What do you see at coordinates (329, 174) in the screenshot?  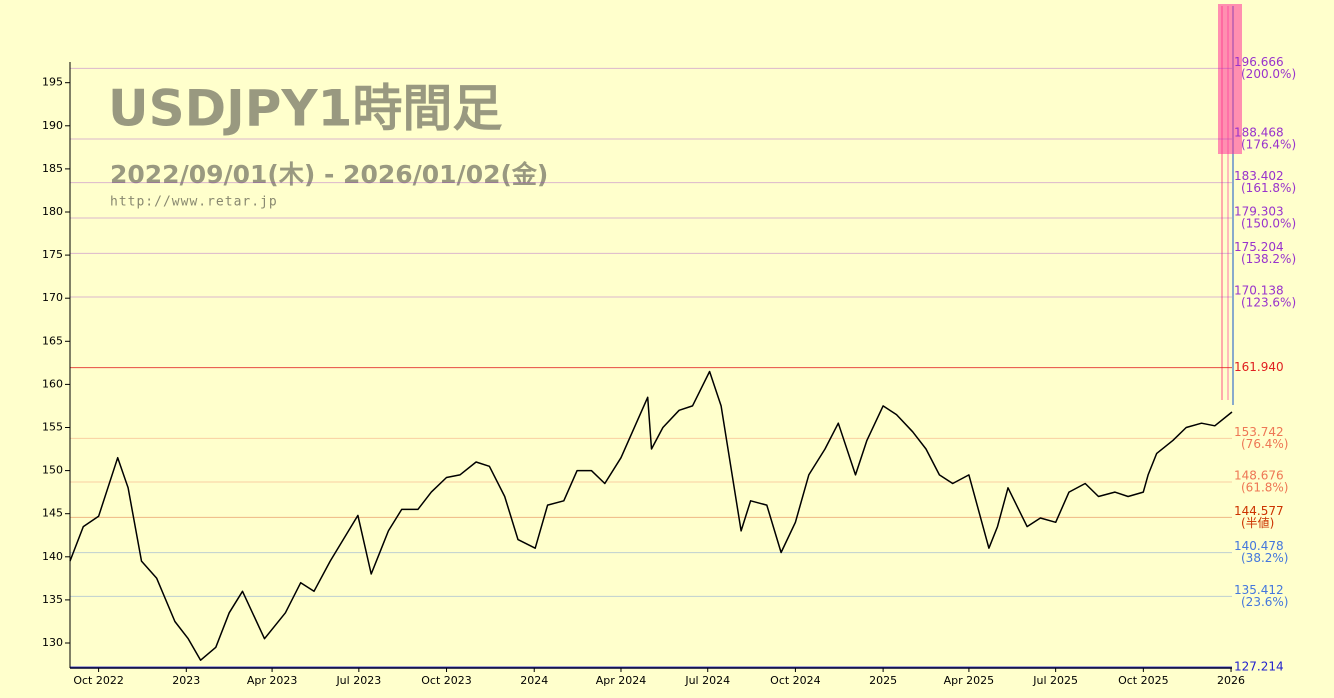 I see `watermark-subtitle: 2022/09/01(木) - 2026/01/02(金)` at bounding box center [329, 174].